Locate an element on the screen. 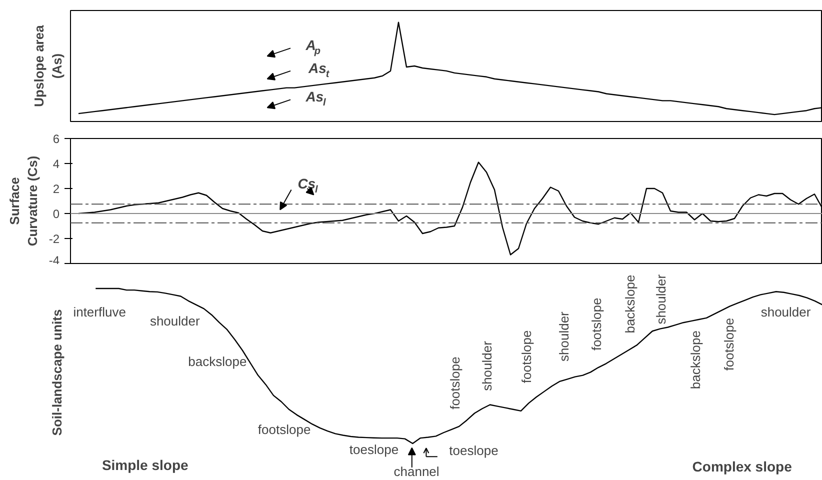 Image resolution: width=822 pixels, height=480 pixels. y-tick-label: 6 is located at coordinates (56, 139).